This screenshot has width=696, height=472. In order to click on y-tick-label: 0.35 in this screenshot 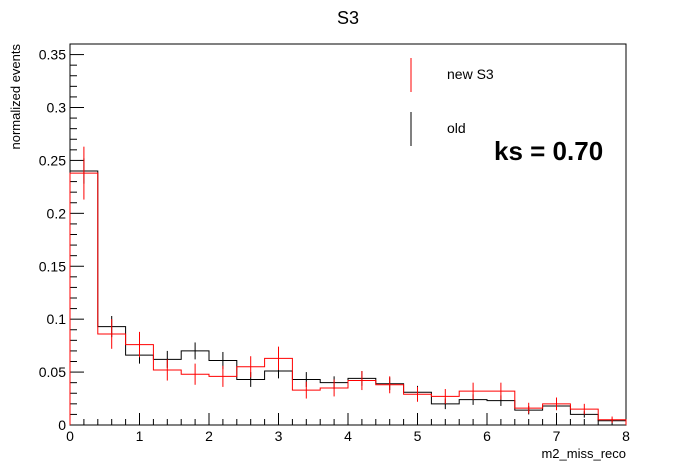, I will do `click(52, 55)`.